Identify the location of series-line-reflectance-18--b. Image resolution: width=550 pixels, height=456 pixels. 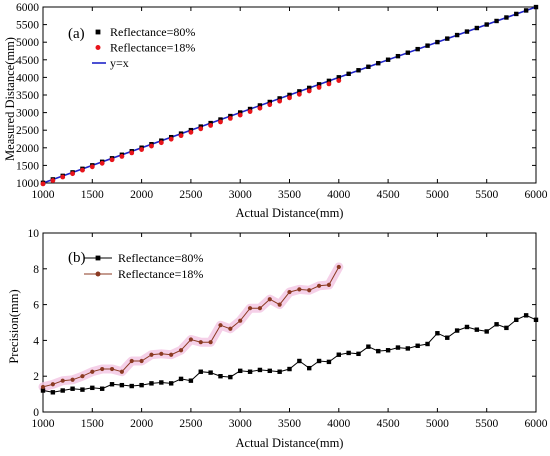
(191, 327).